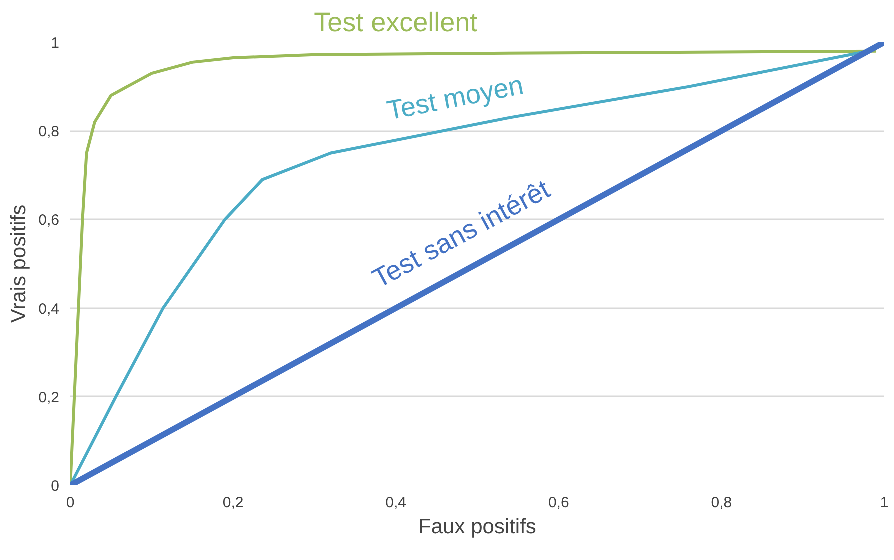 Image resolution: width=894 pixels, height=560 pixels. I want to click on y-tick-label: 0,2, so click(49, 397).